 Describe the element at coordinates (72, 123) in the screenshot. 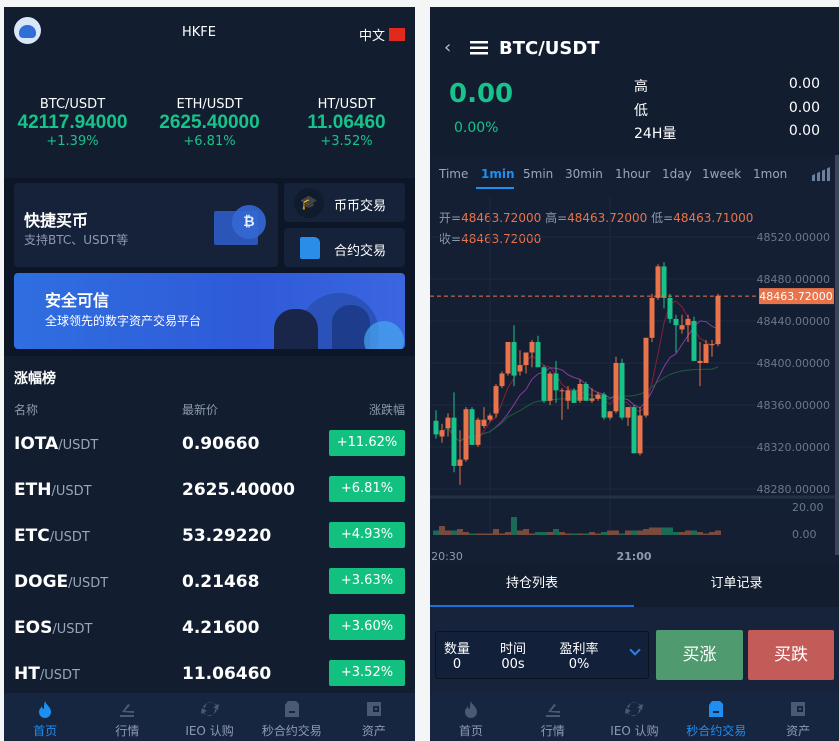

I see `ticker: BTC/USDT 42117.94000 +1.39%` at that location.